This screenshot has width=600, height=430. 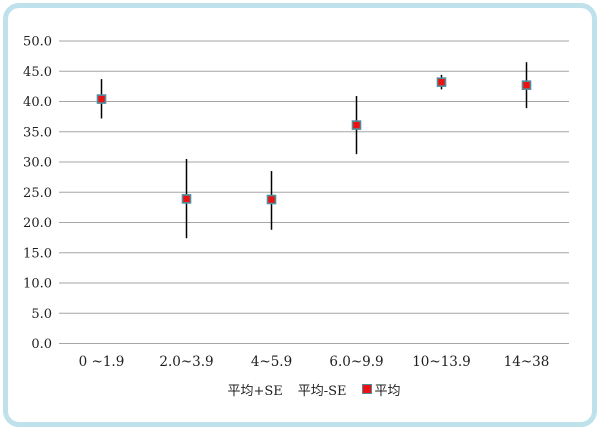 I want to click on legend-item-mean: 平均, so click(x=381, y=389).